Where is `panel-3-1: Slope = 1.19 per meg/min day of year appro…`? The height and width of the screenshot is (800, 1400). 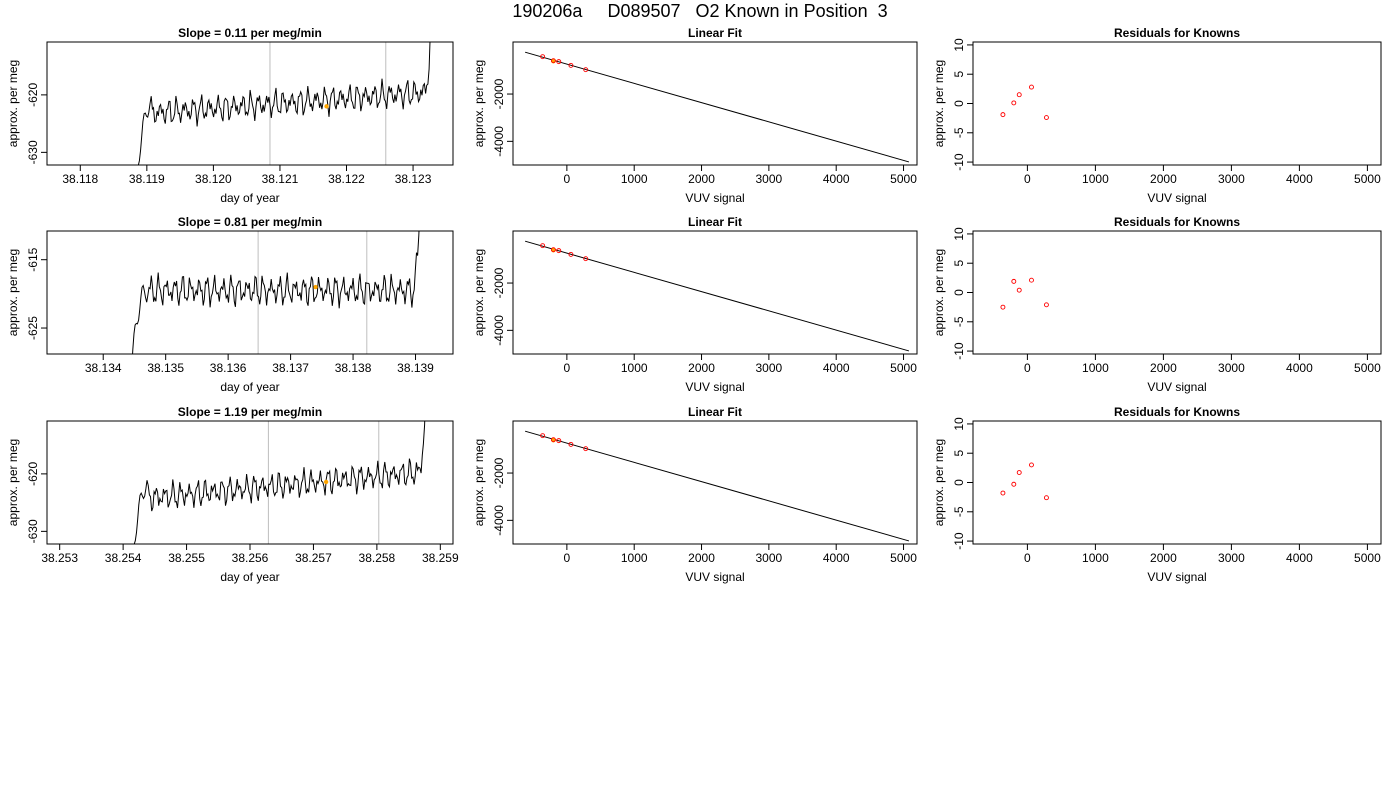
panel-3-1: Slope = 1.19 per meg/min day of year appro… is located at coordinates (232, 494).